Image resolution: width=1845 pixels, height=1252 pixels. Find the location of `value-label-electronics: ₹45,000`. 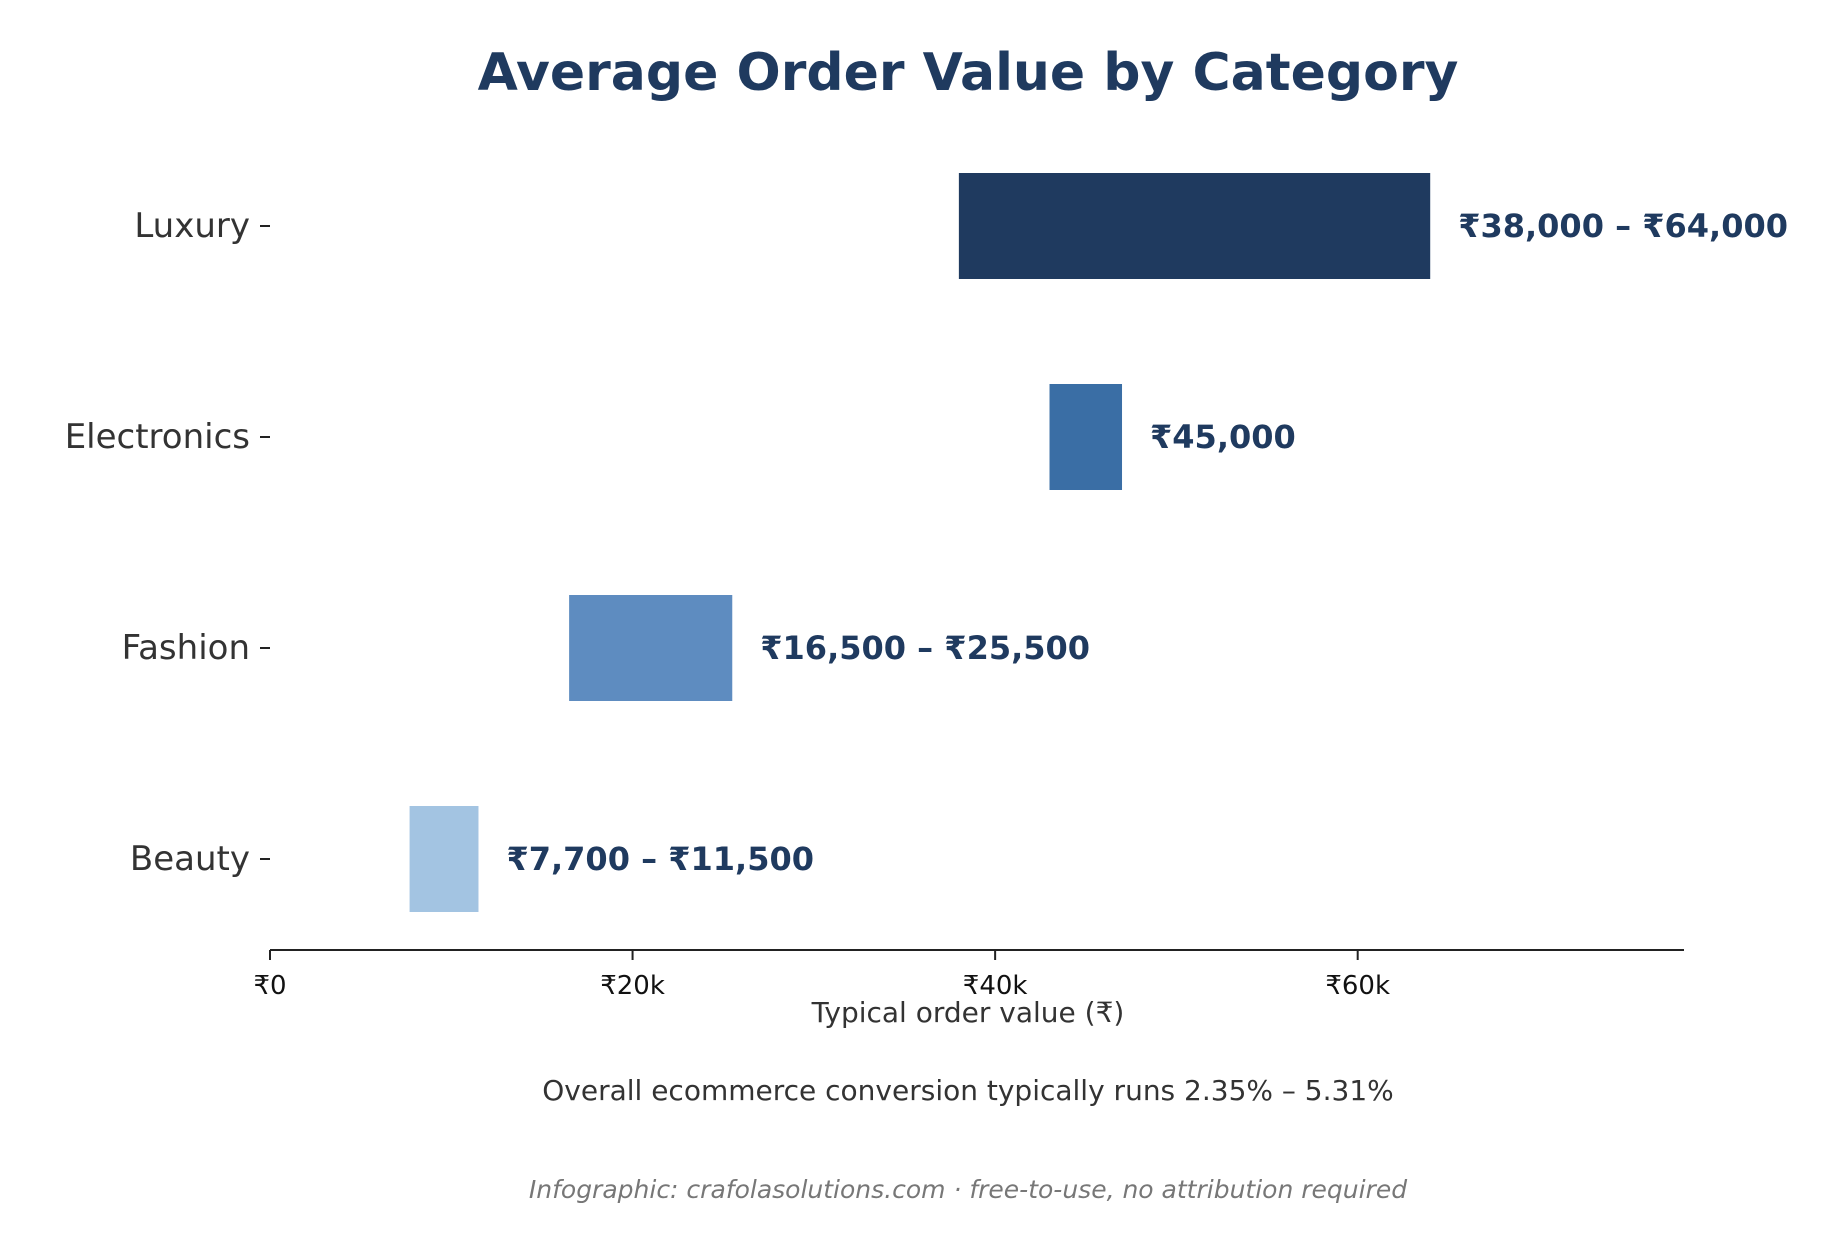

value-label-electronics: ₹45,000 is located at coordinates (1223, 437).